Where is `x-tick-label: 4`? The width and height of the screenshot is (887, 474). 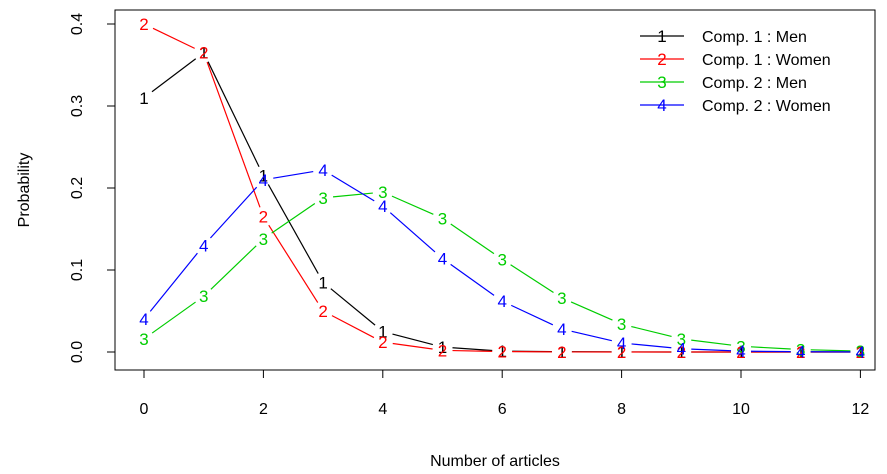 x-tick-label: 4 is located at coordinates (382, 409).